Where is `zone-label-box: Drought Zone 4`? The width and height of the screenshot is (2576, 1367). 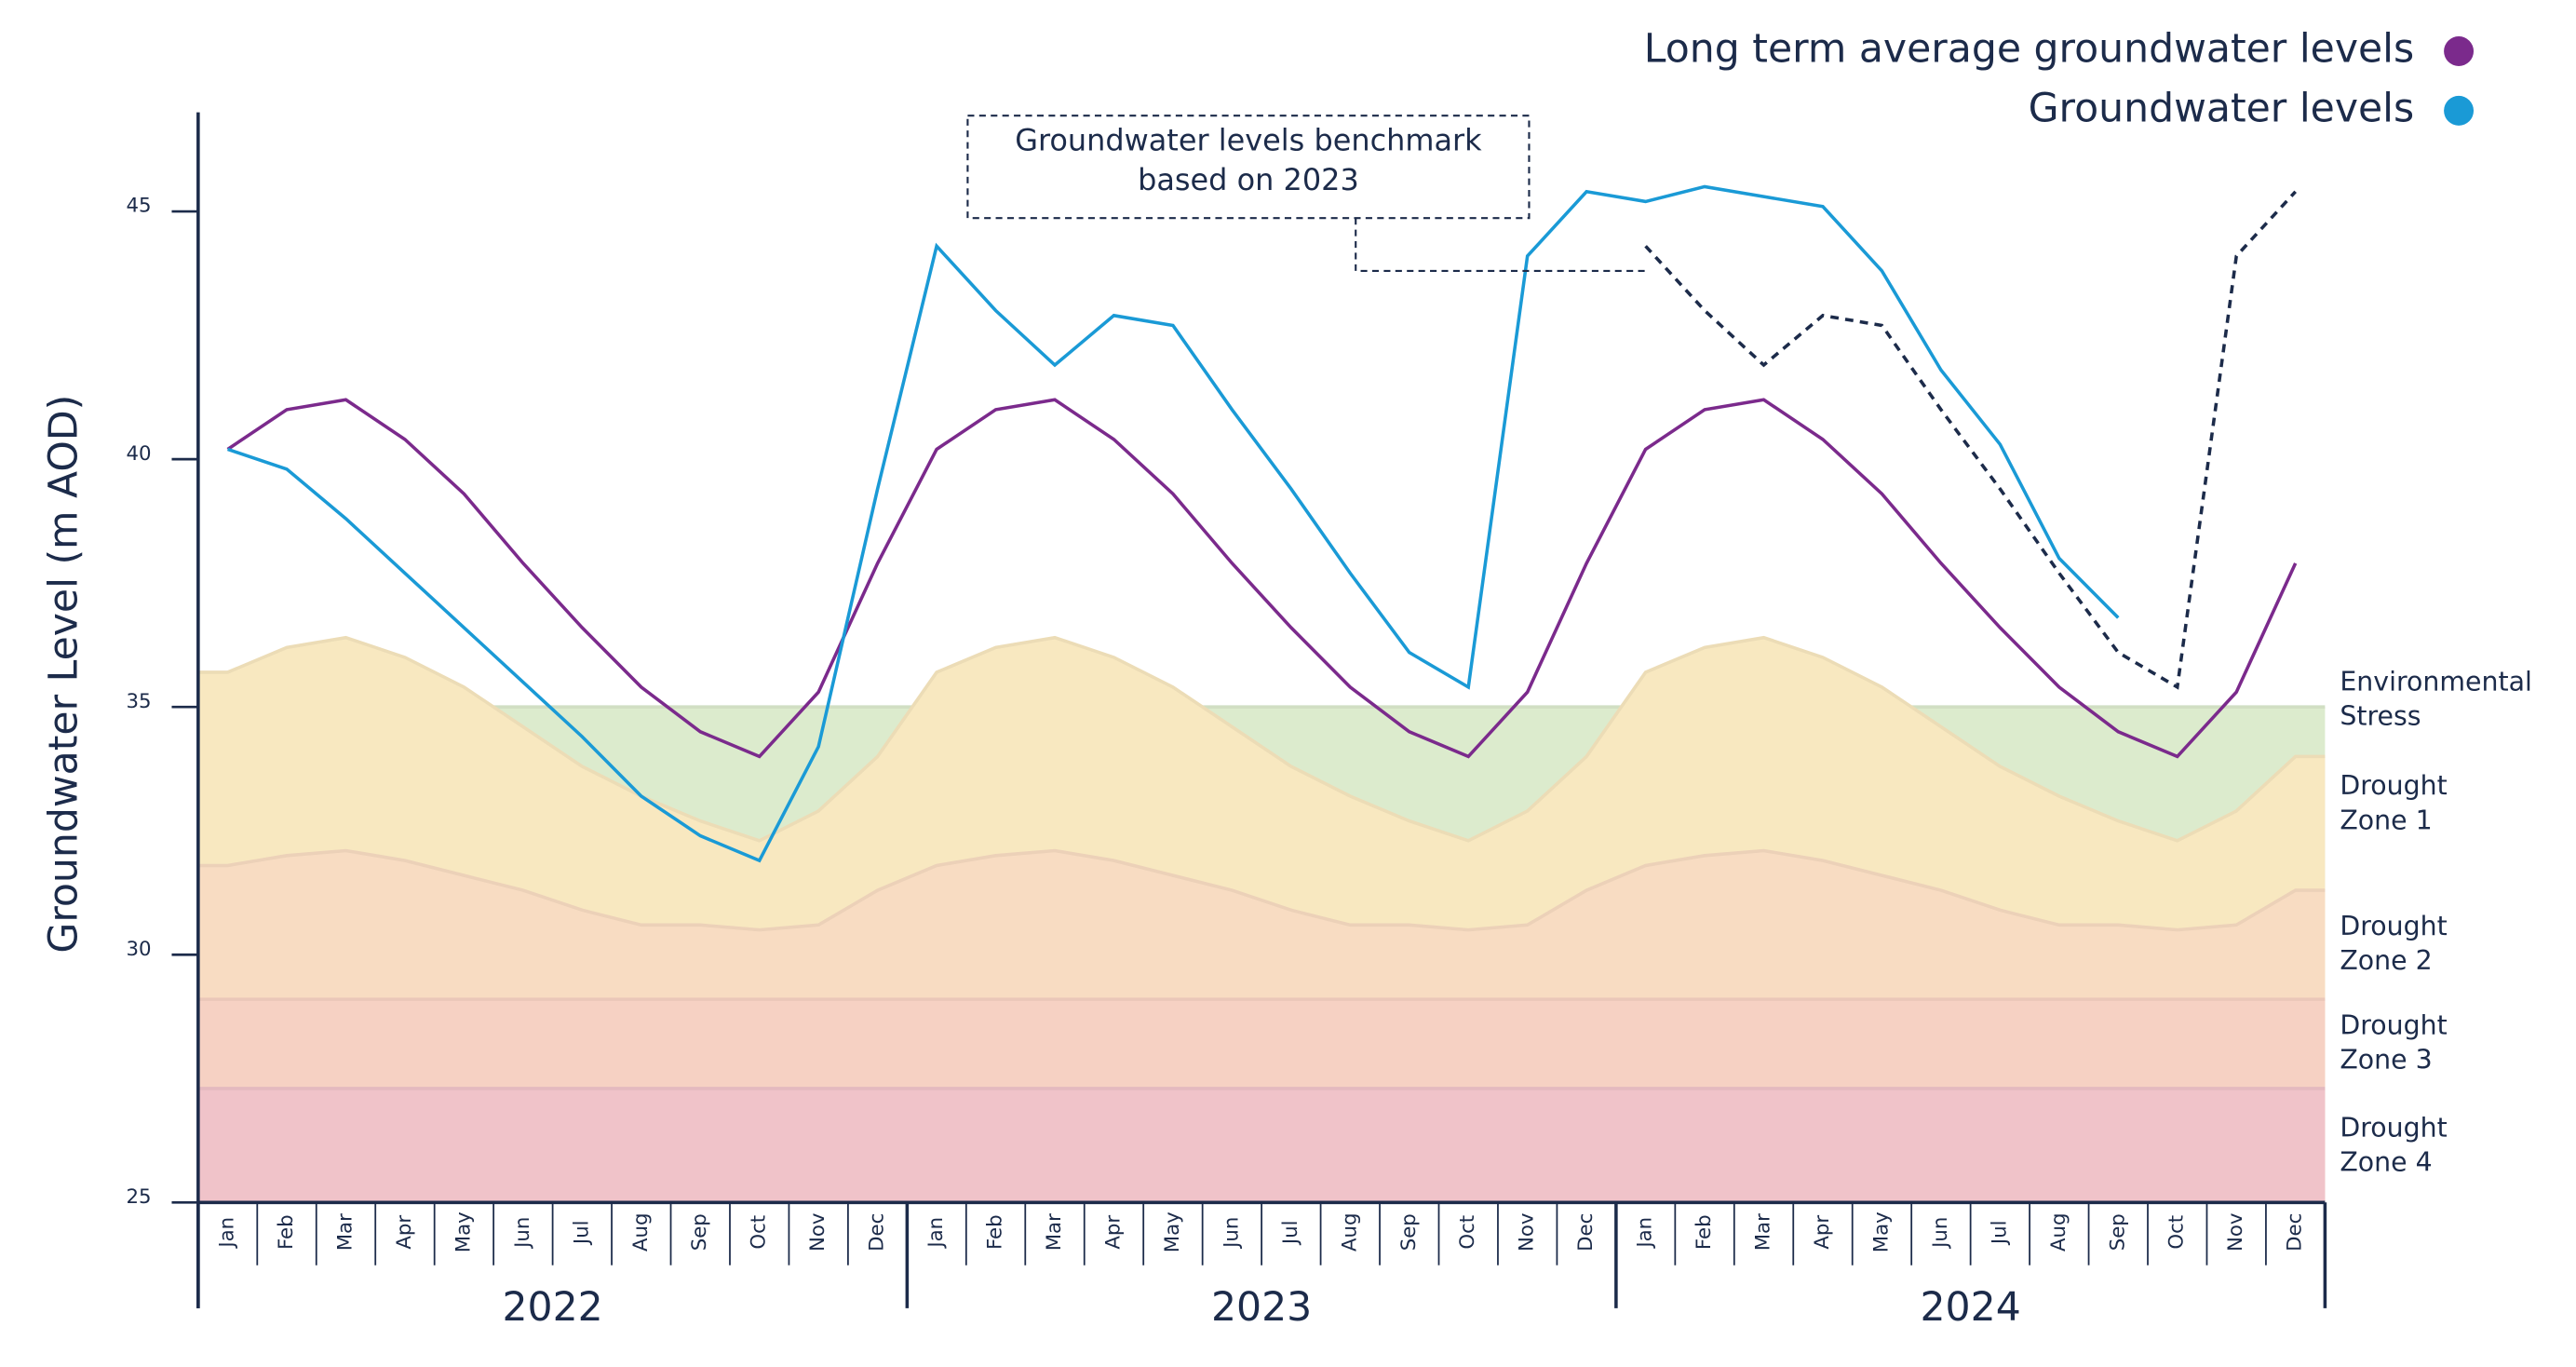
zone-label-box: Drought Zone 4 is located at coordinates (2394, 1143).